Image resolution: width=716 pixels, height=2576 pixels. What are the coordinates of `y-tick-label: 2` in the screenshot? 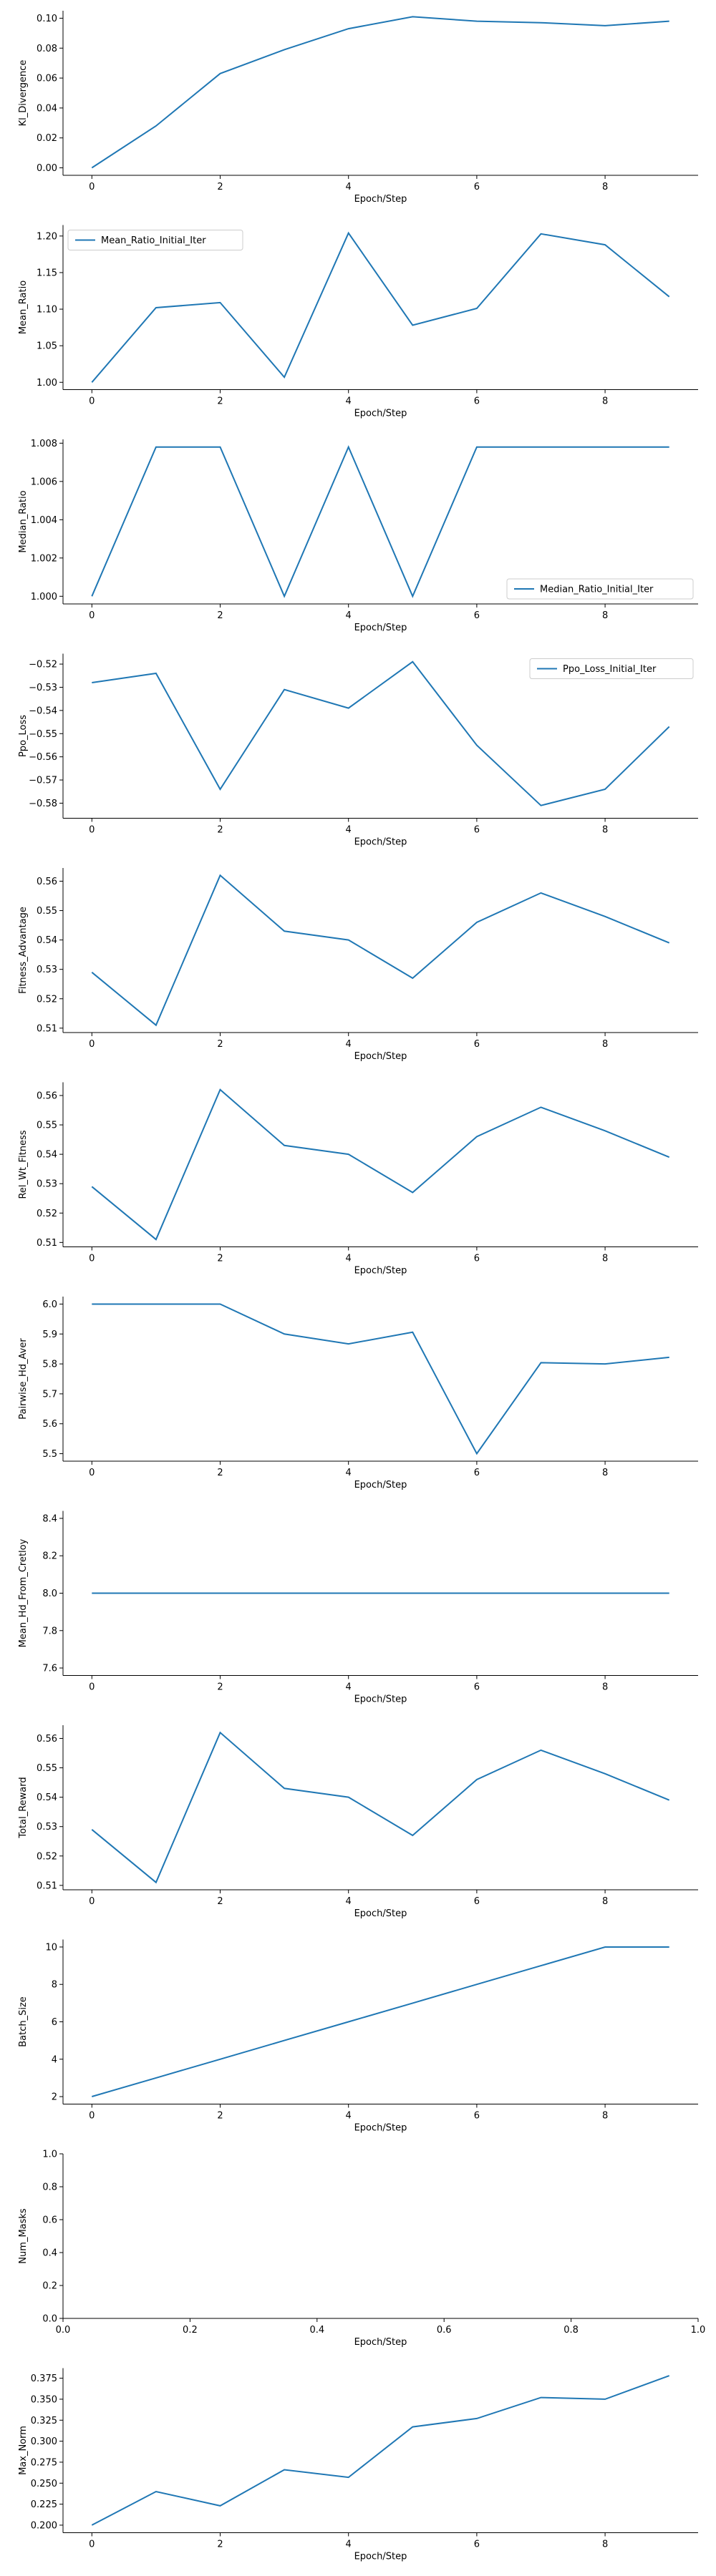 It's located at (54, 2097).